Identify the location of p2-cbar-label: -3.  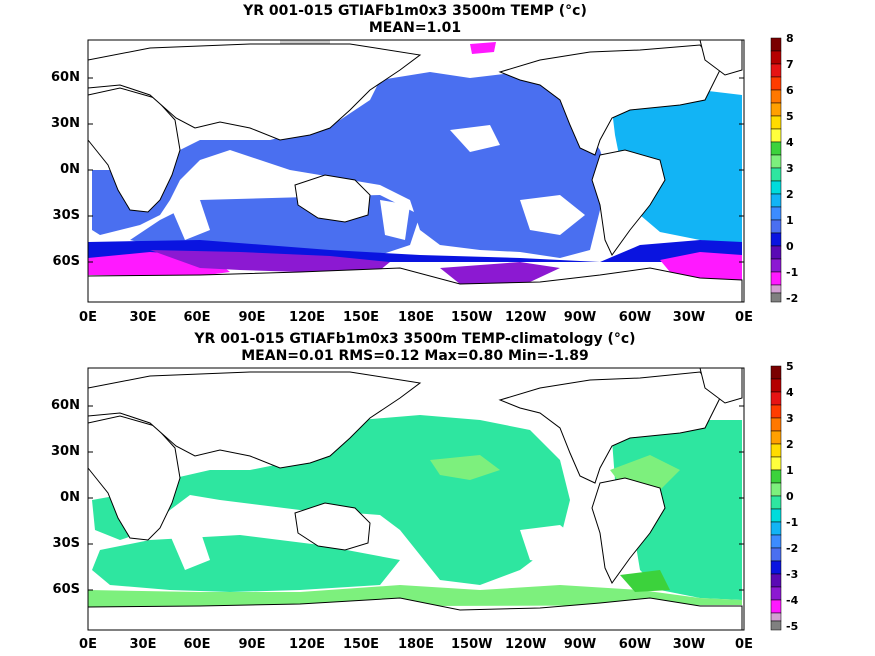
(792, 574).